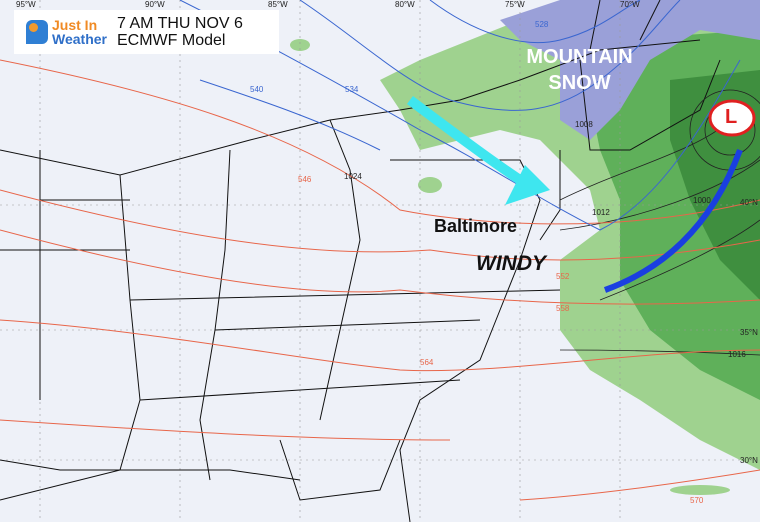  What do you see at coordinates (171, 40) in the screenshot?
I see `model-name: ECMWF Model` at bounding box center [171, 40].